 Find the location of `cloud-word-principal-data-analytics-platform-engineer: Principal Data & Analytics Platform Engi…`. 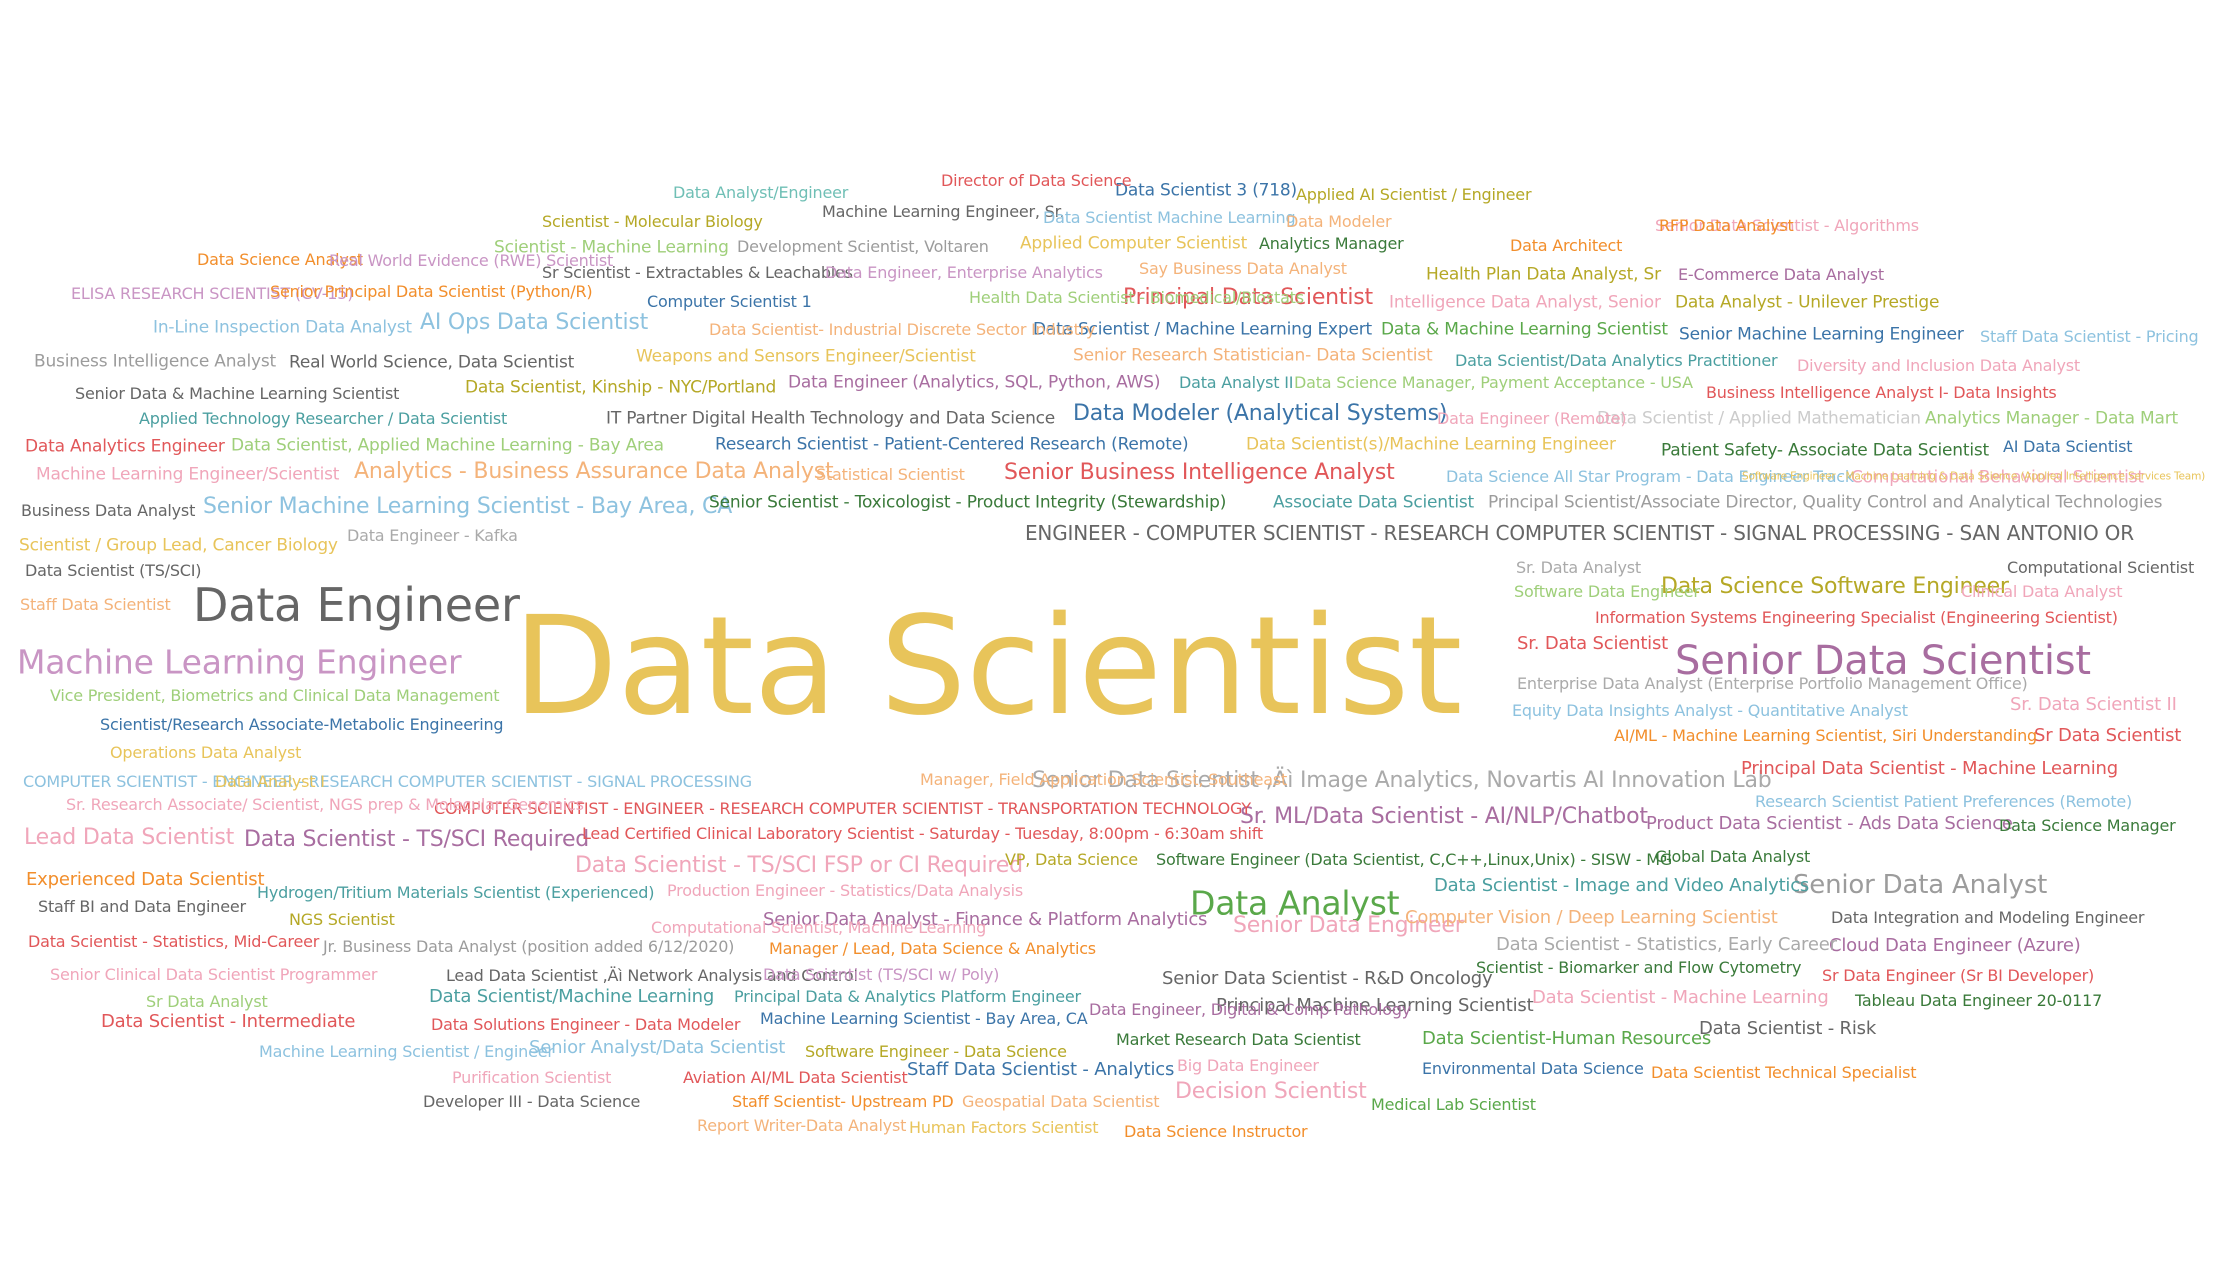

cloud-word-principal-data-analytics-platform-engineer: Principal Data & Analytics Platform Engi… is located at coordinates (907, 996).